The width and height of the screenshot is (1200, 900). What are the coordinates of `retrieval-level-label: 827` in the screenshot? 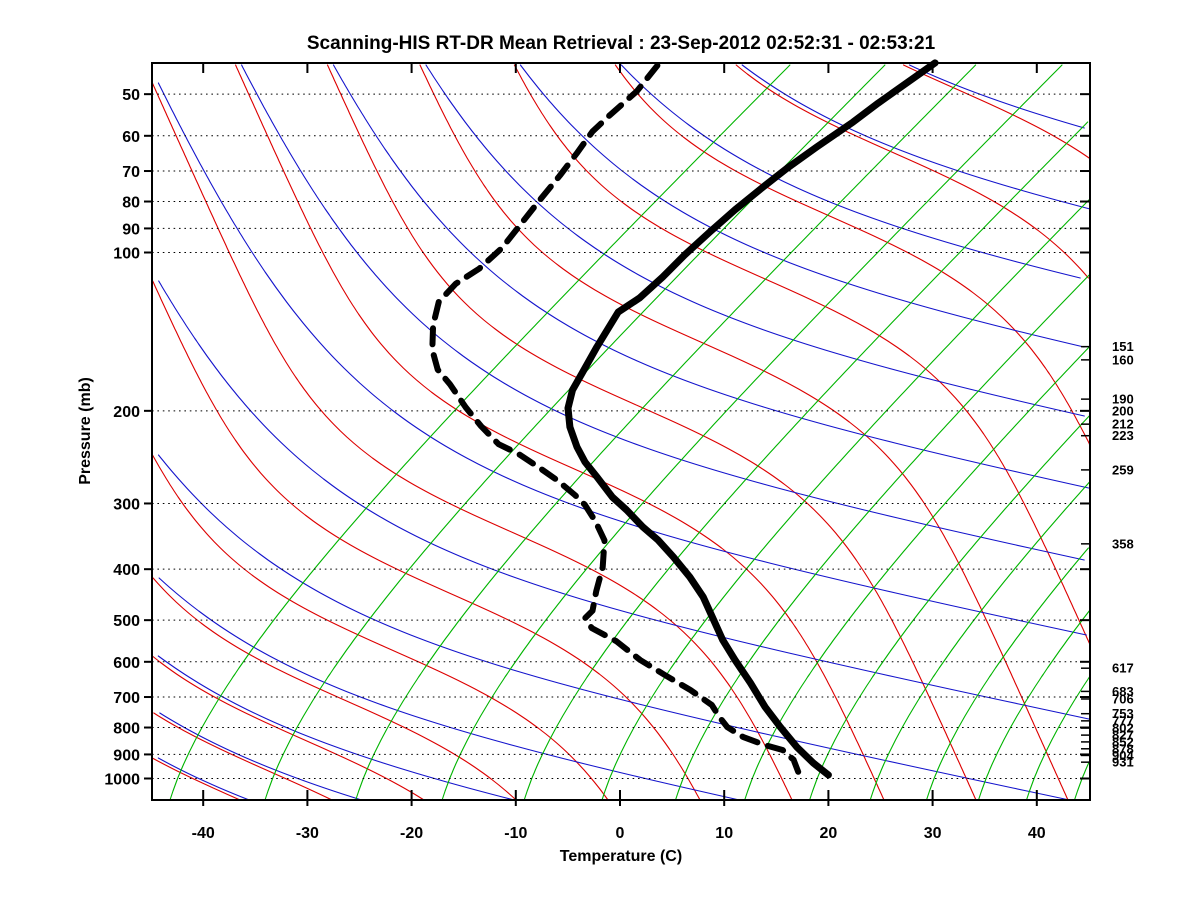 It's located at (1123, 735).